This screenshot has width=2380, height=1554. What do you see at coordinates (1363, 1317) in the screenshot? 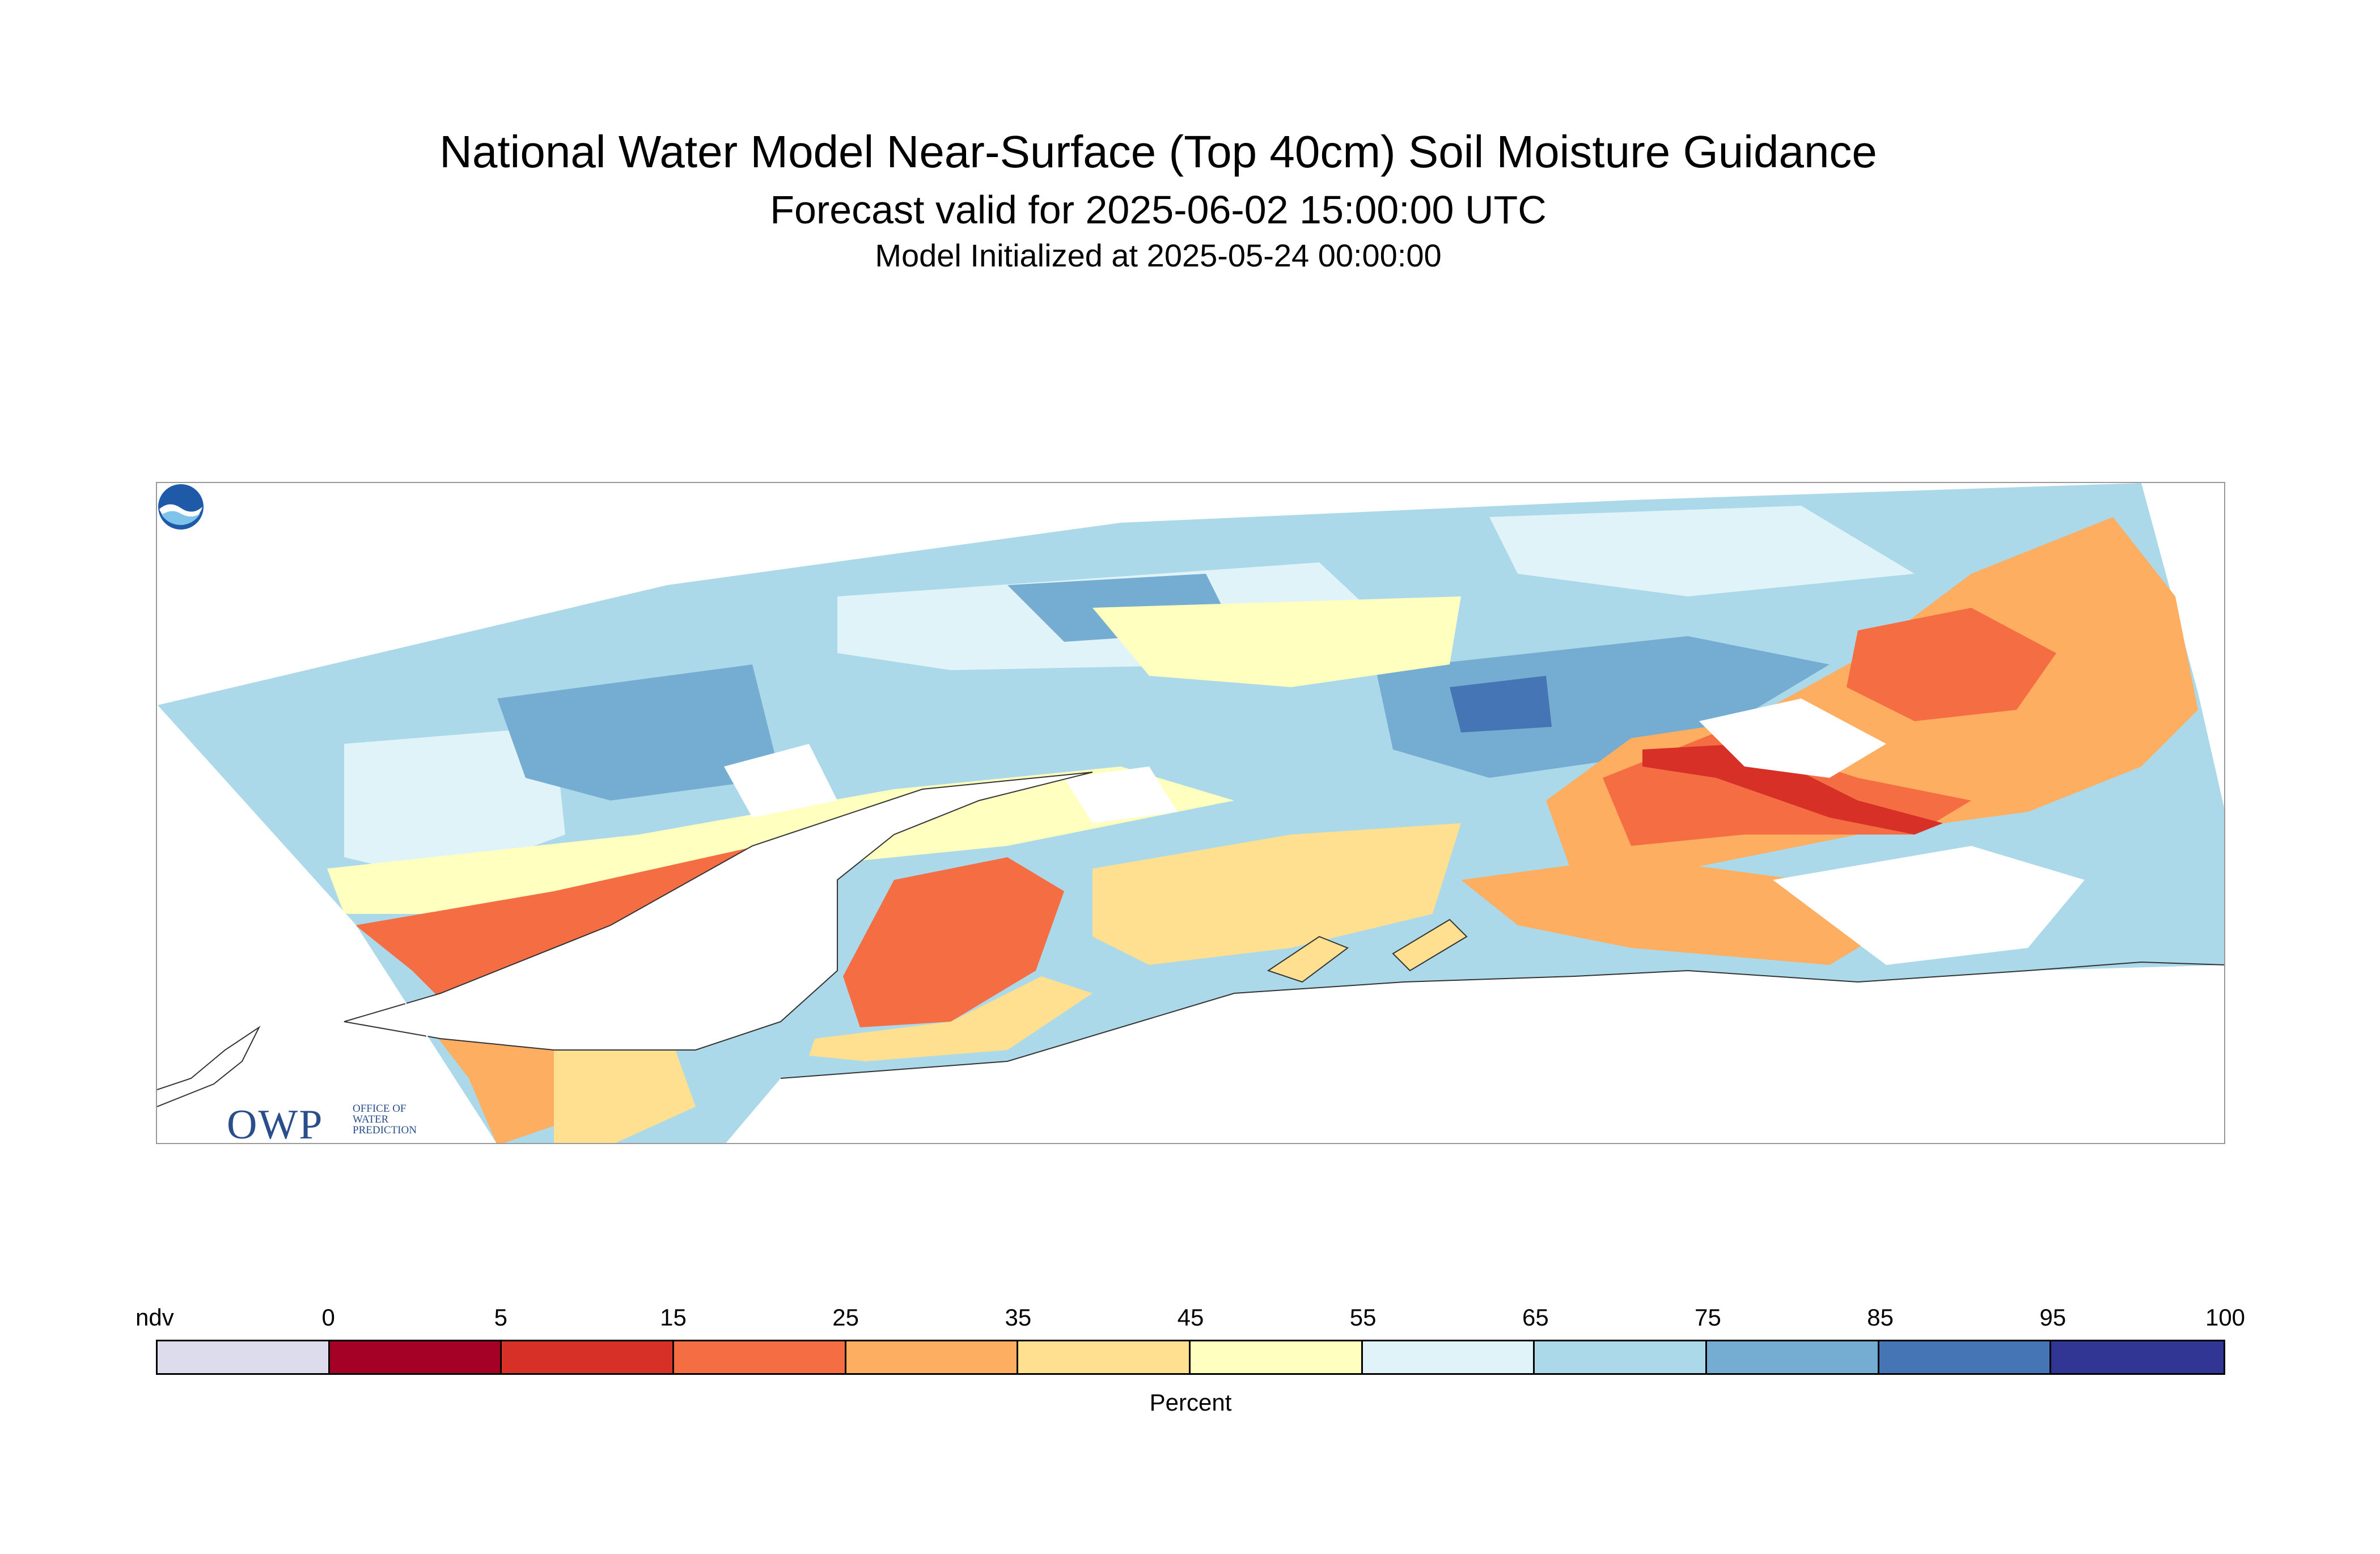
I see `colorbar-tick-label: 55` at bounding box center [1363, 1317].